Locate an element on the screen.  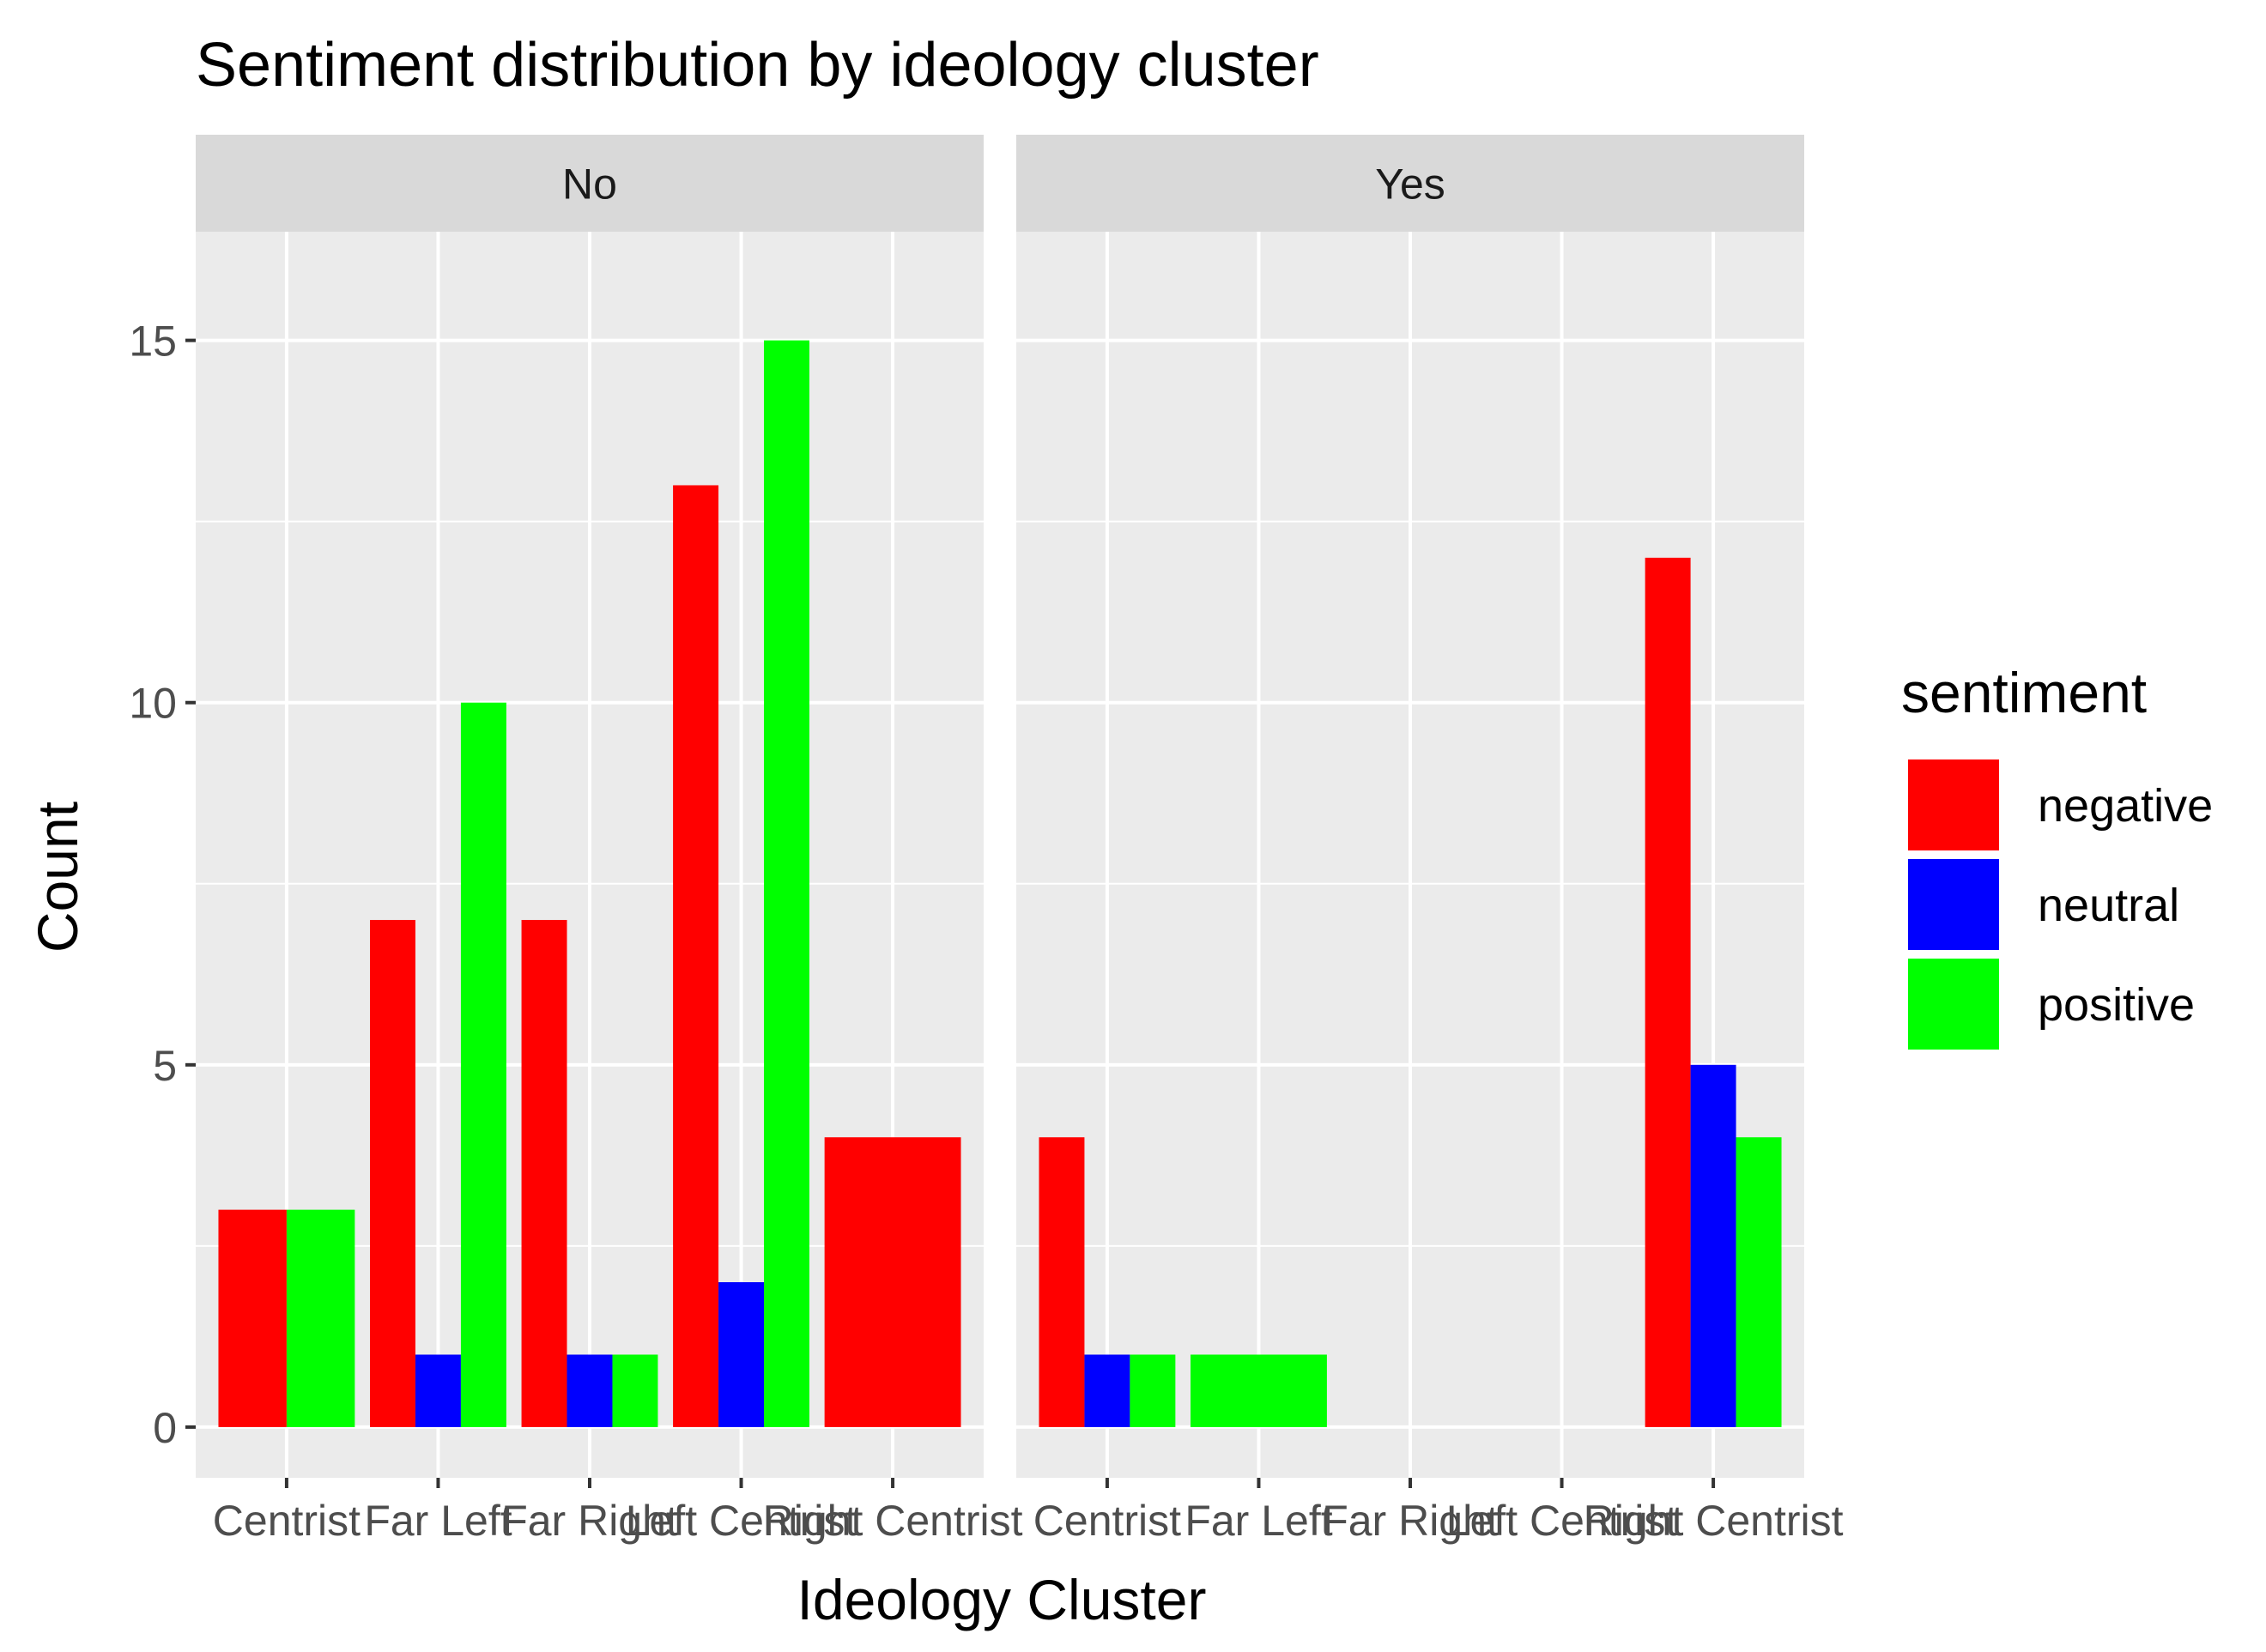
y-axis-title: Count is located at coordinates (57, 877).